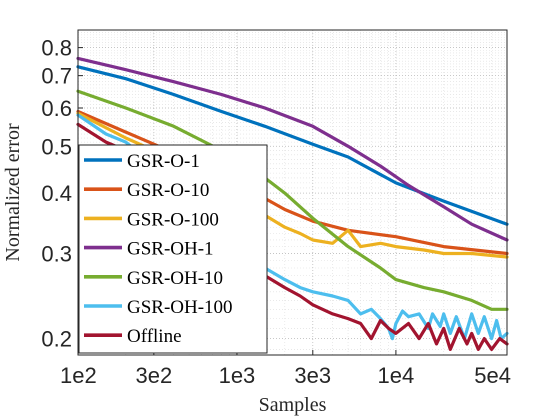 The image size is (560, 420). What do you see at coordinates (13, 192) in the screenshot?
I see `y-axis-label: Normalized error` at bounding box center [13, 192].